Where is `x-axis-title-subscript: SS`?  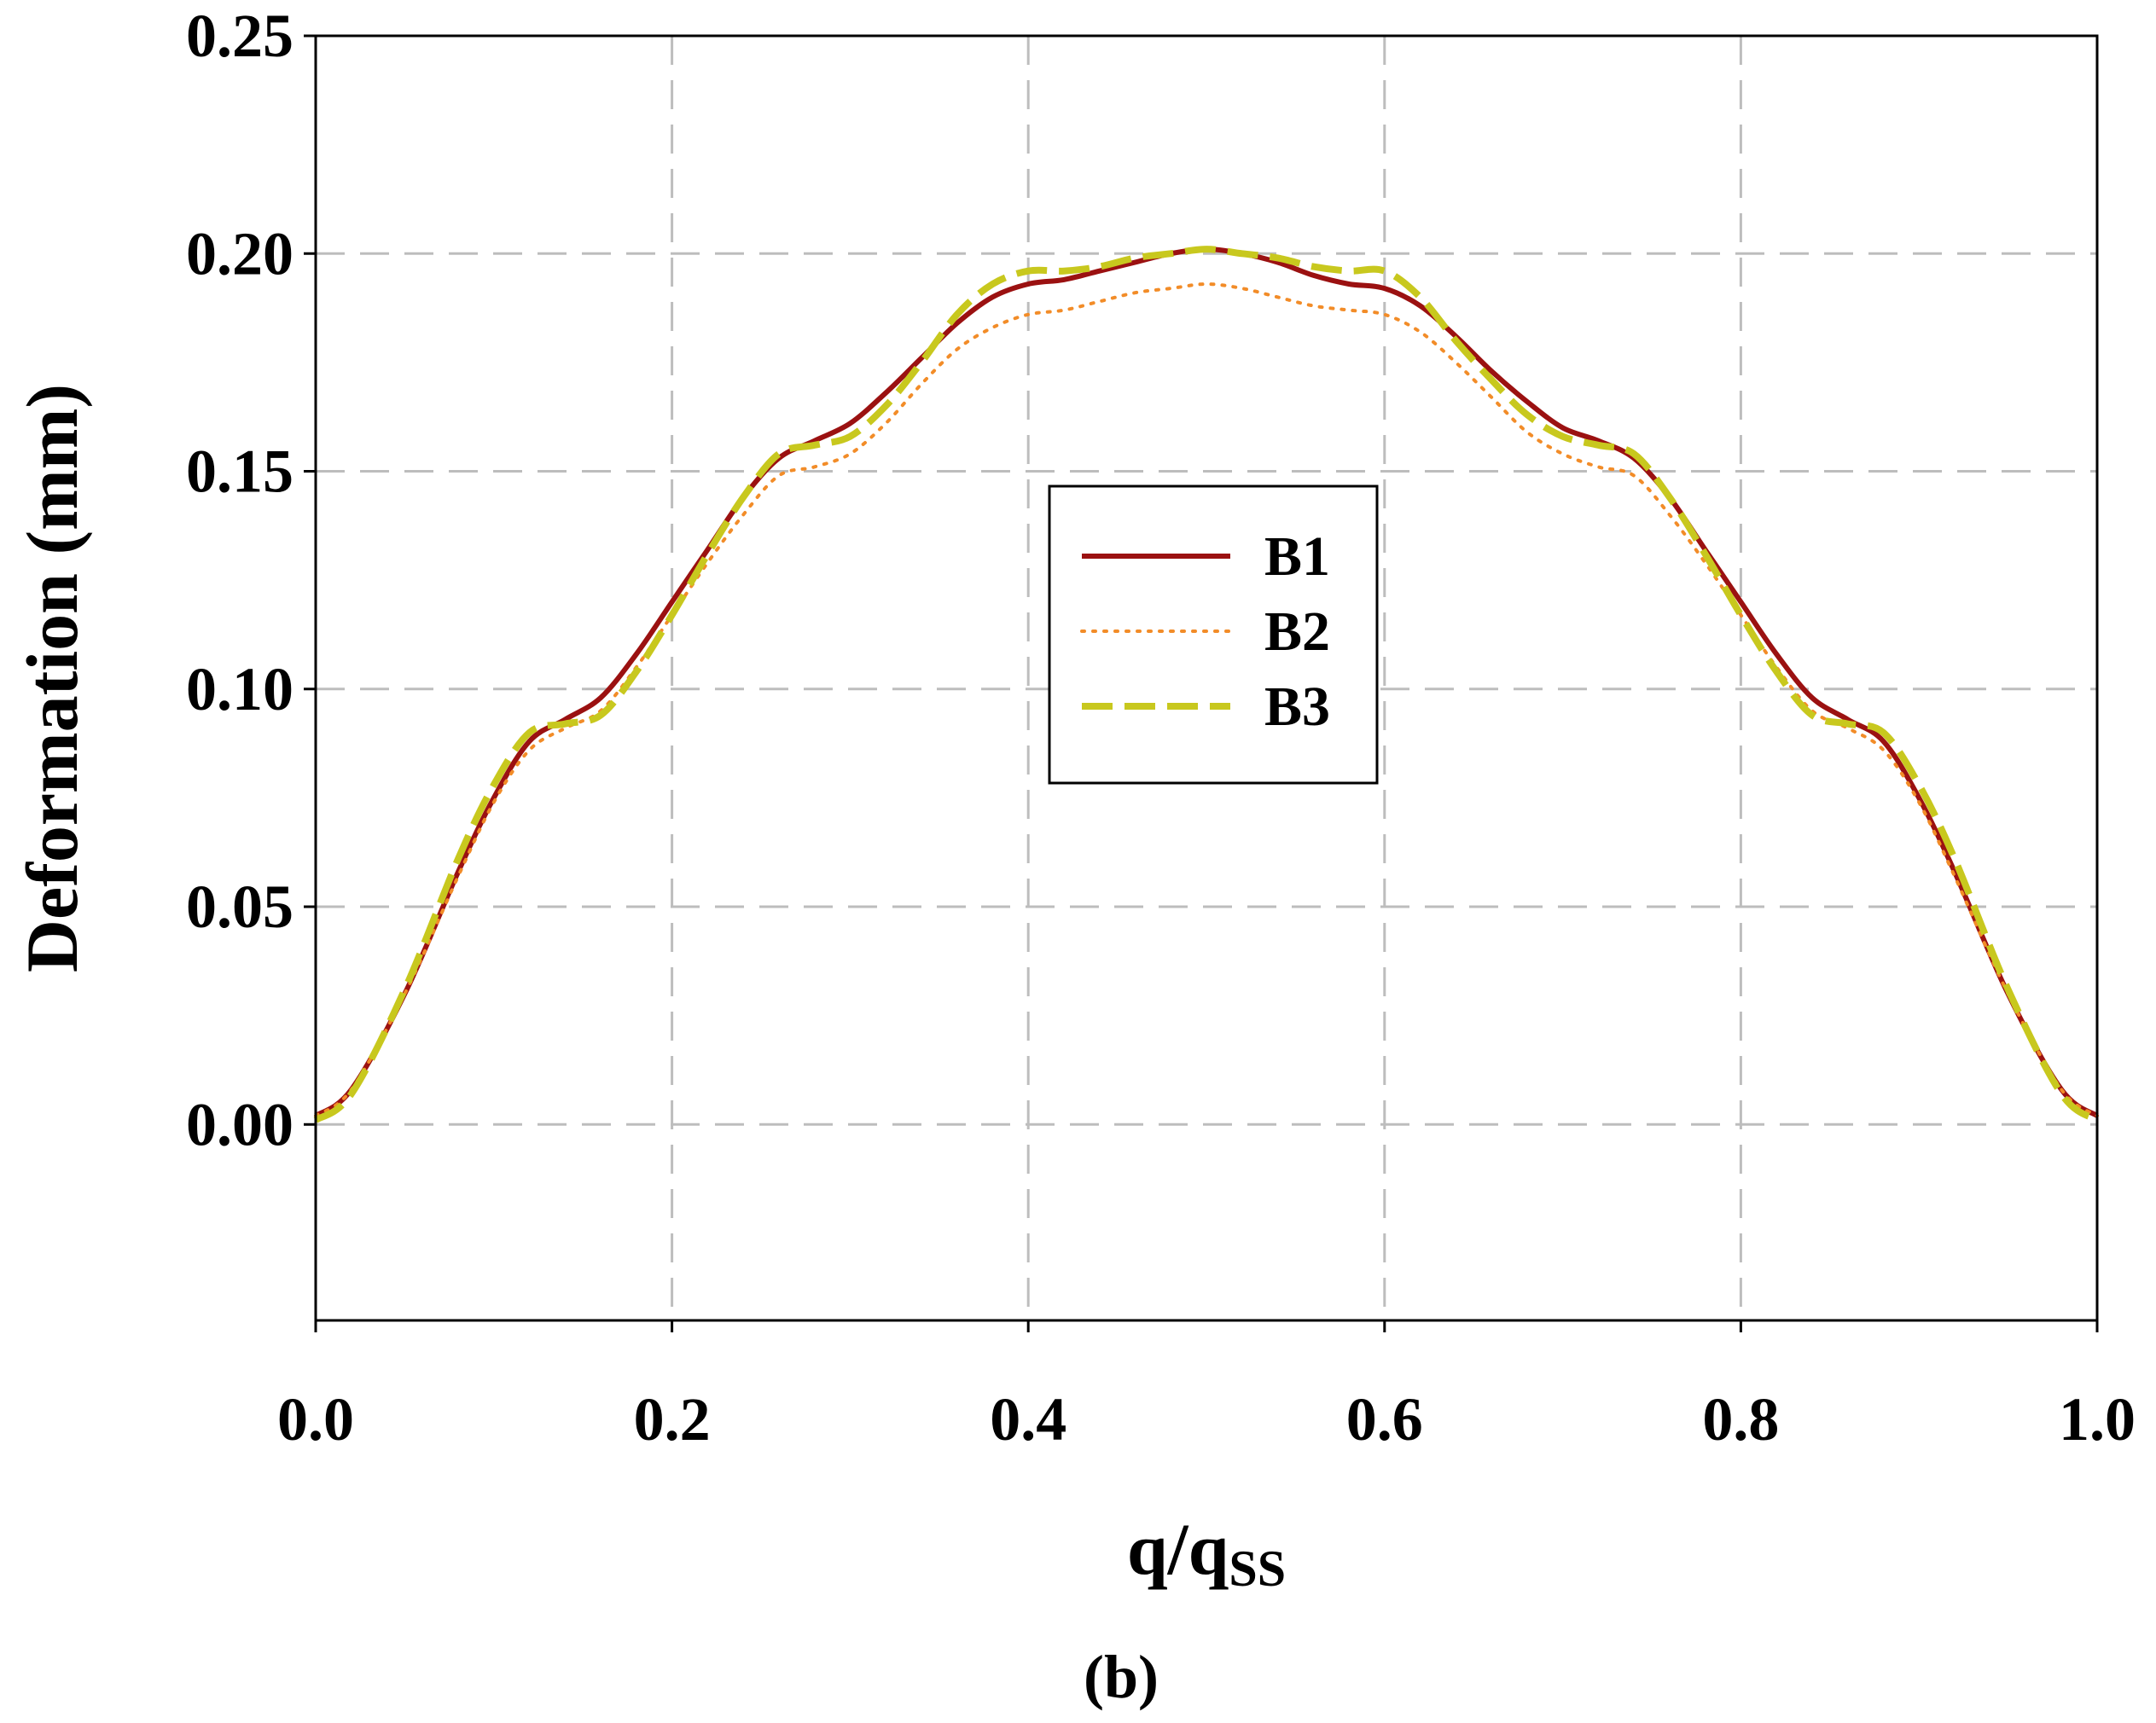 x-axis-title-subscript: SS is located at coordinates (1257, 1568).